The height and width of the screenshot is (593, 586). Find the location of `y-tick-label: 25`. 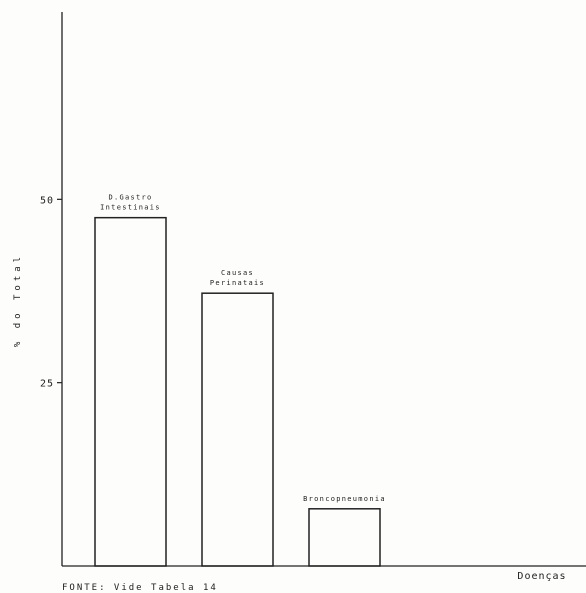

y-tick-label: 25 is located at coordinates (47, 384).